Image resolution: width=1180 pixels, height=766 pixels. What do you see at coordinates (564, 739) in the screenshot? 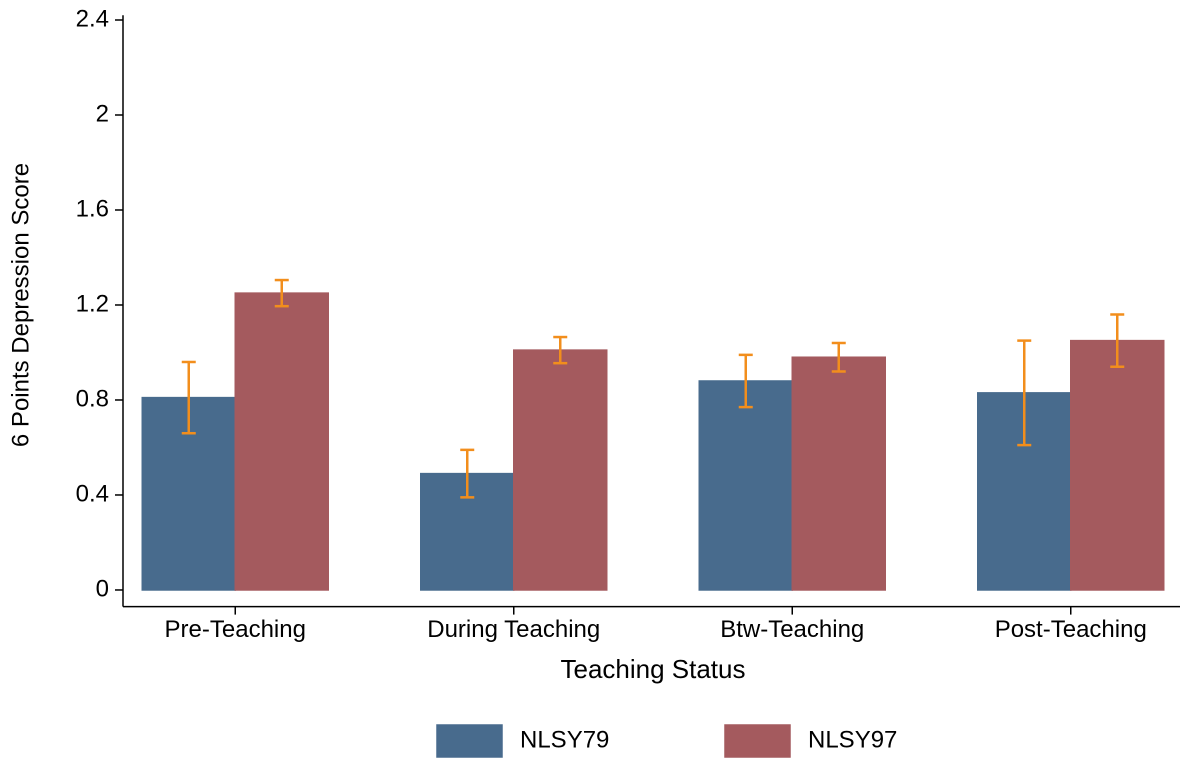
I see `legend-label: NLSY79` at bounding box center [564, 739].